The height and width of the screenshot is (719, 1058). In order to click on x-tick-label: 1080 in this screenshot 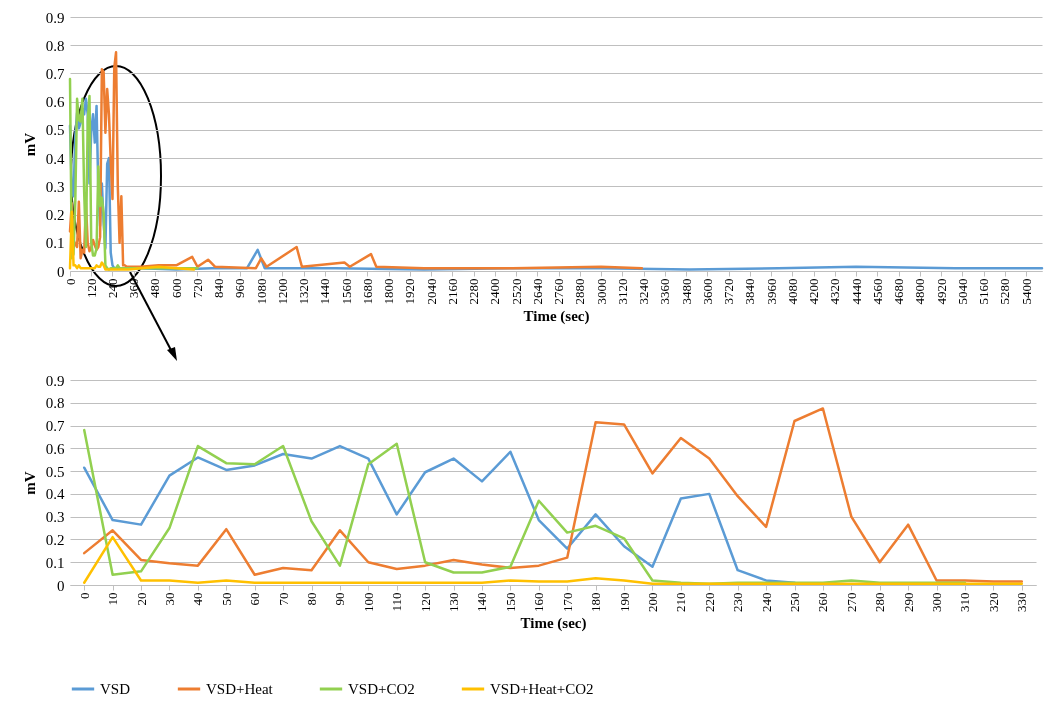, I will do `click(261, 291)`.